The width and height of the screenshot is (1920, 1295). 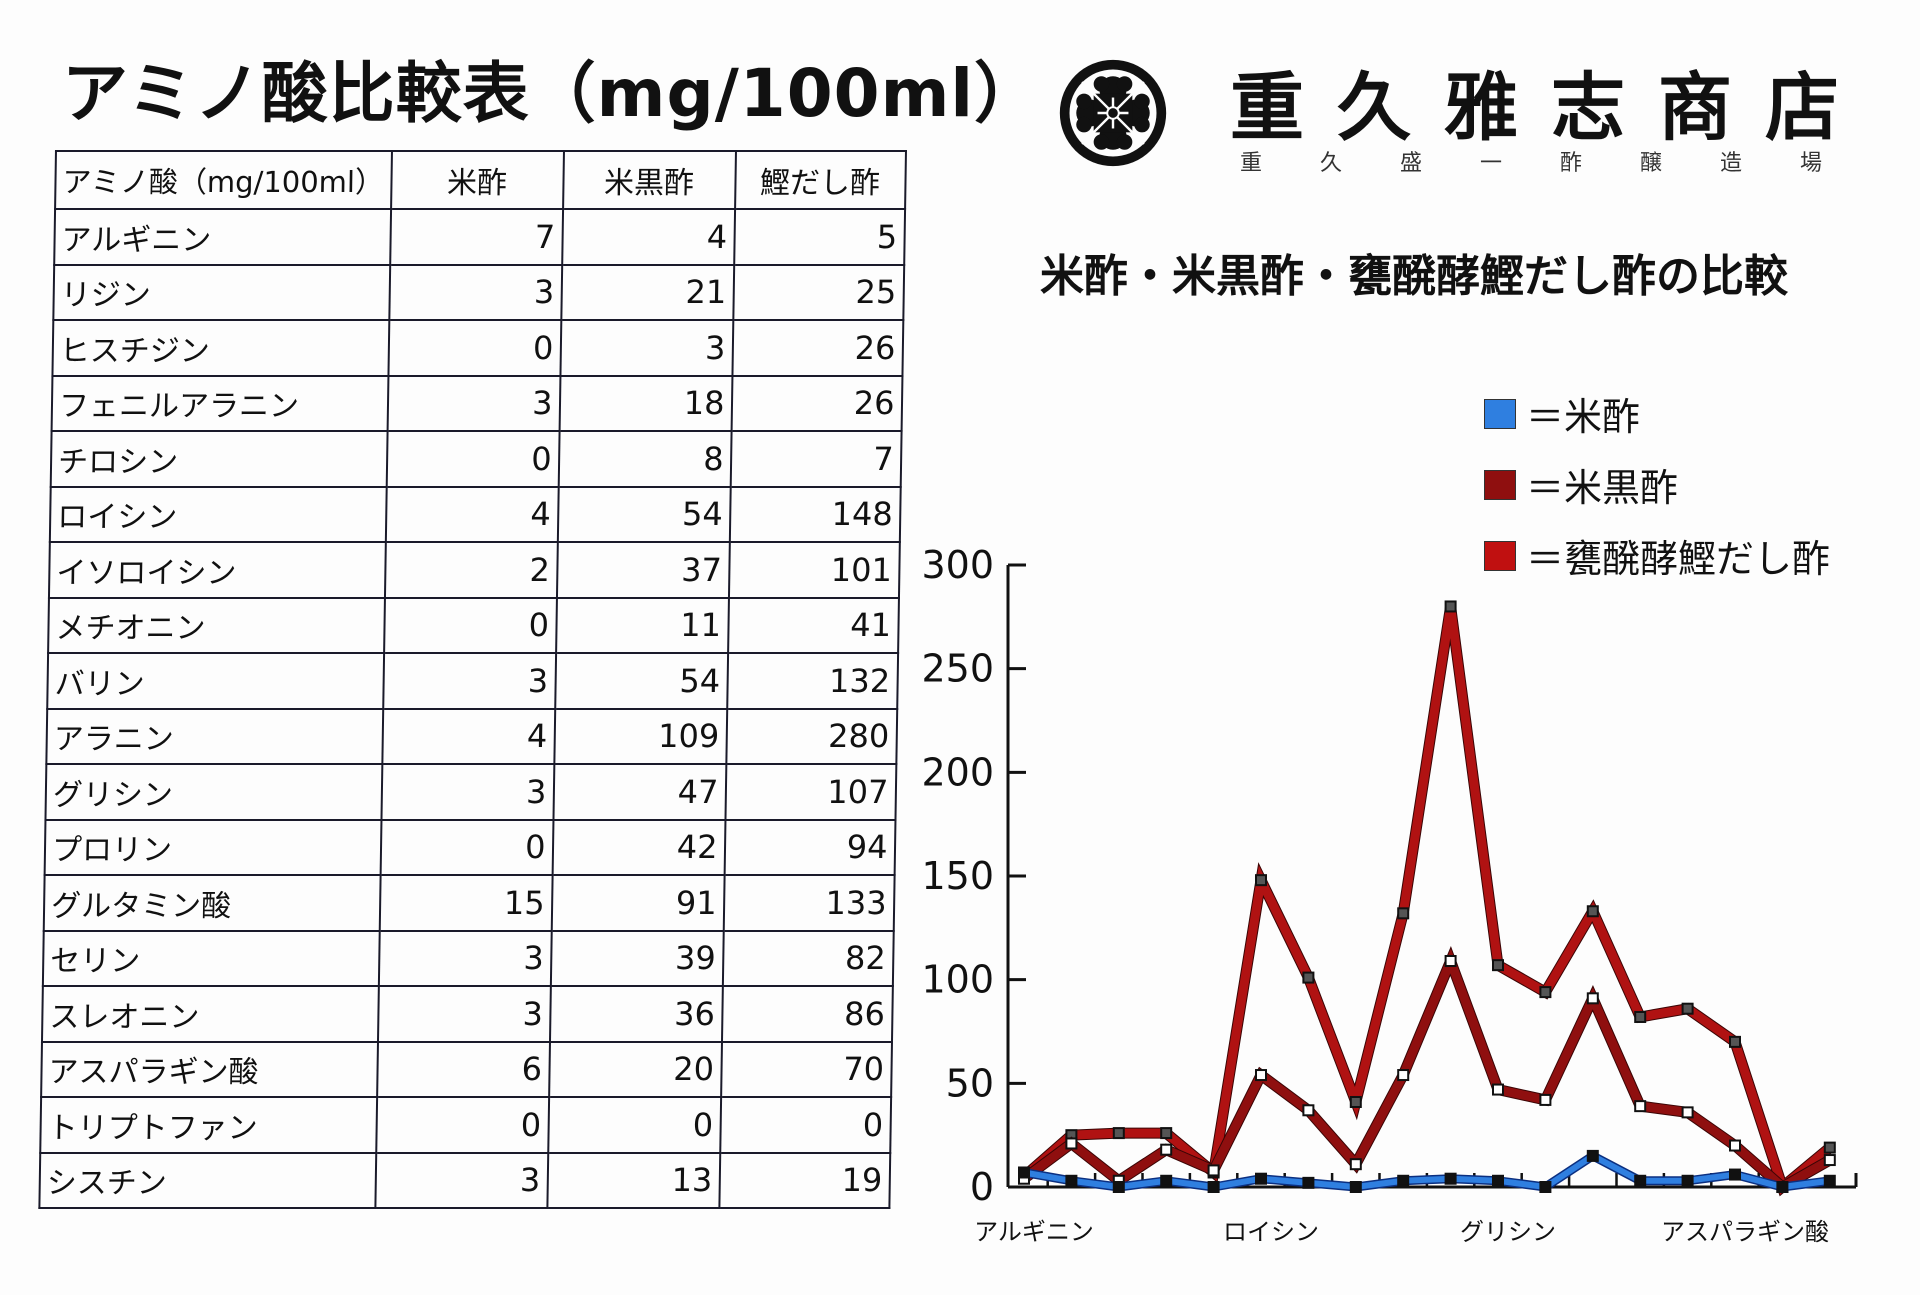 What do you see at coordinates (223, 180) in the screenshot?
I see `header-amino-acid: アミノ酸（mg/100ml）` at bounding box center [223, 180].